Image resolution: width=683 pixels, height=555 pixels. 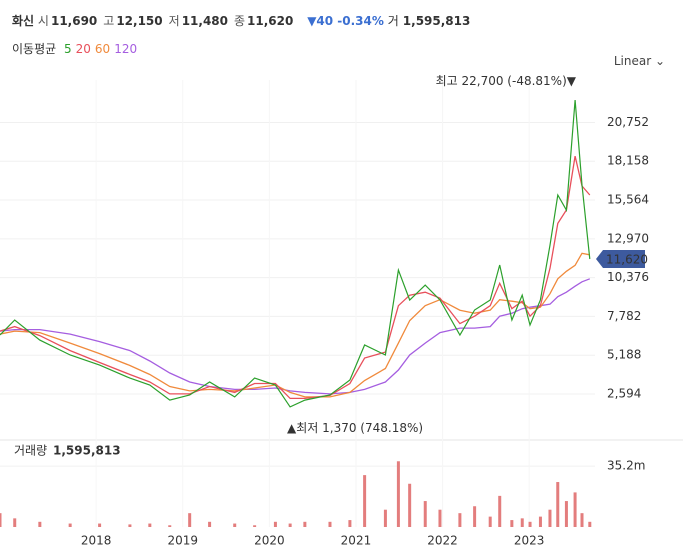 What do you see at coordinates (628, 277) in the screenshot?
I see `y-tick-label: 10,376` at bounding box center [628, 277].